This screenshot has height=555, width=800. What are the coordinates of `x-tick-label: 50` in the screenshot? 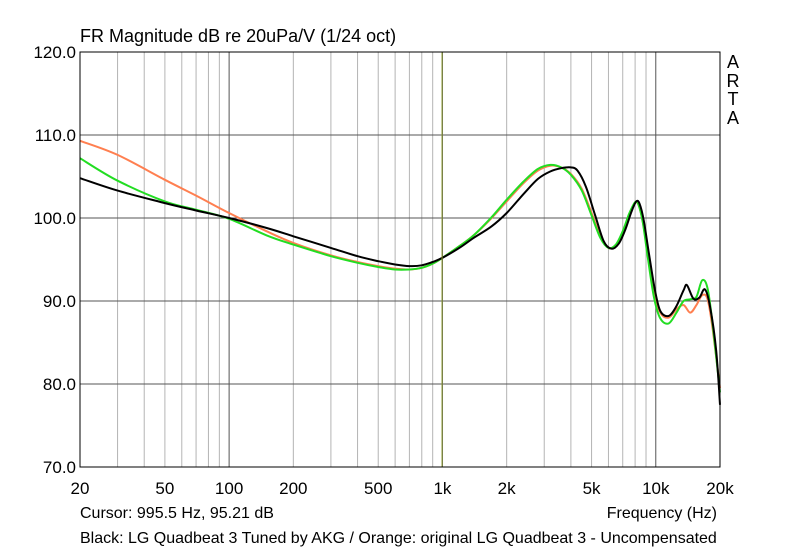 It's located at (164, 488).